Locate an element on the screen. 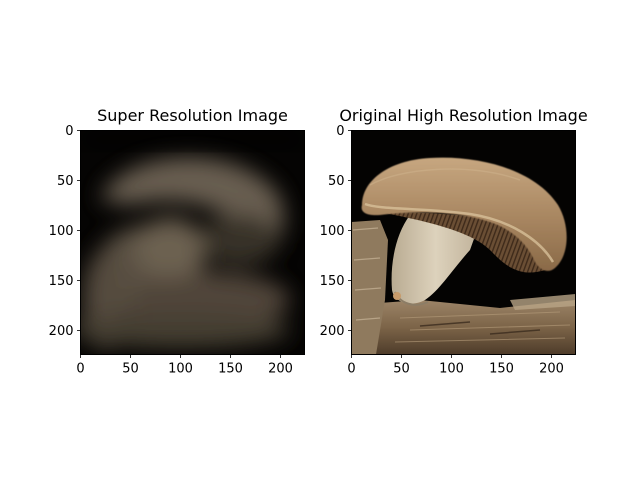 This screenshot has height=480, width=640. x-ticks-right: 0 50 100 150 200 is located at coordinates (455, 365).